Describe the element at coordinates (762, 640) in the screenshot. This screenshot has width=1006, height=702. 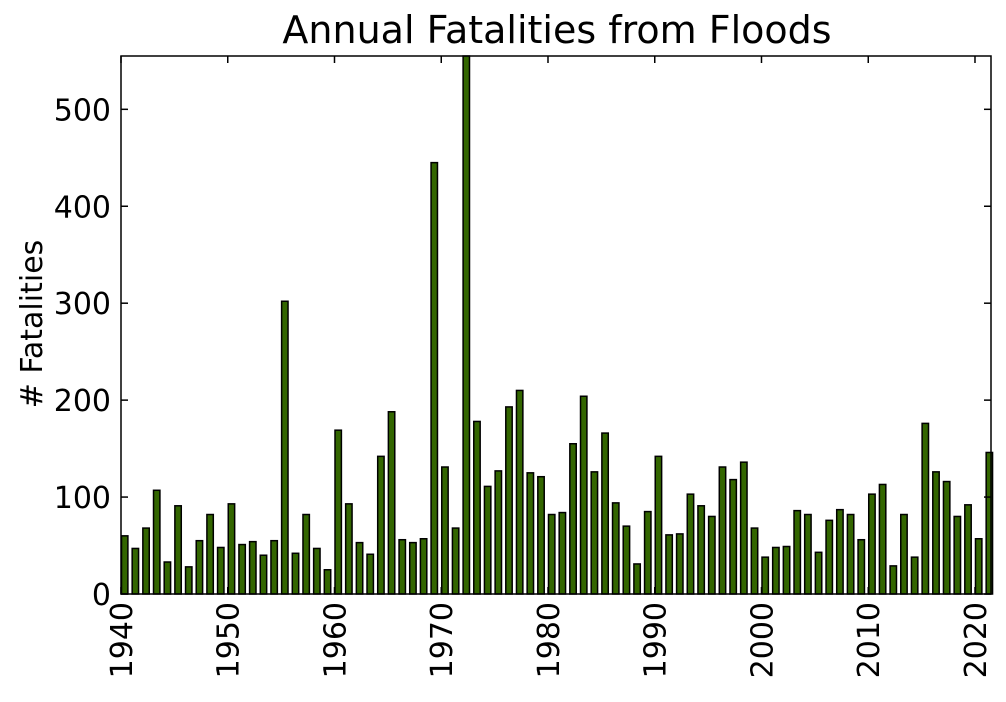
I see `x-tick-label: 2000` at that location.